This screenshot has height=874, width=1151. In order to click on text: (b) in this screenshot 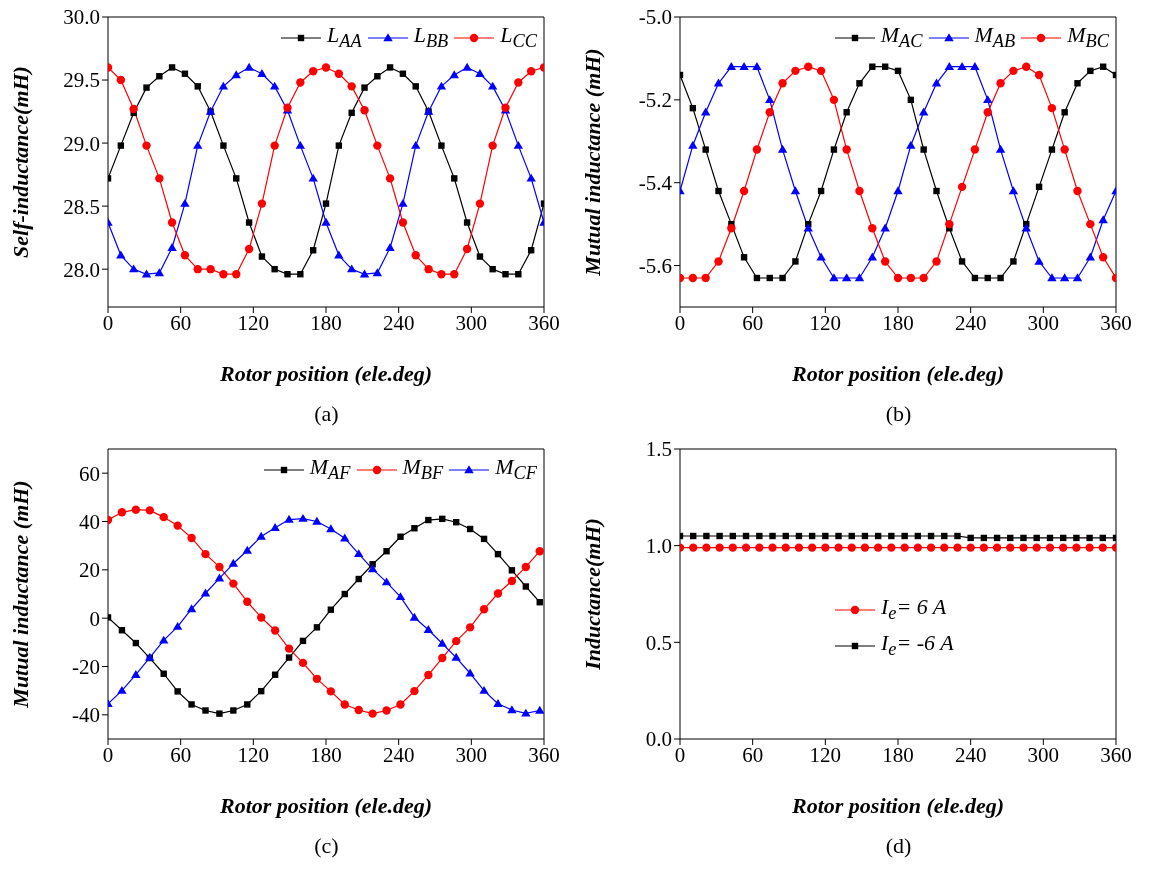, I will do `click(898, 414)`.